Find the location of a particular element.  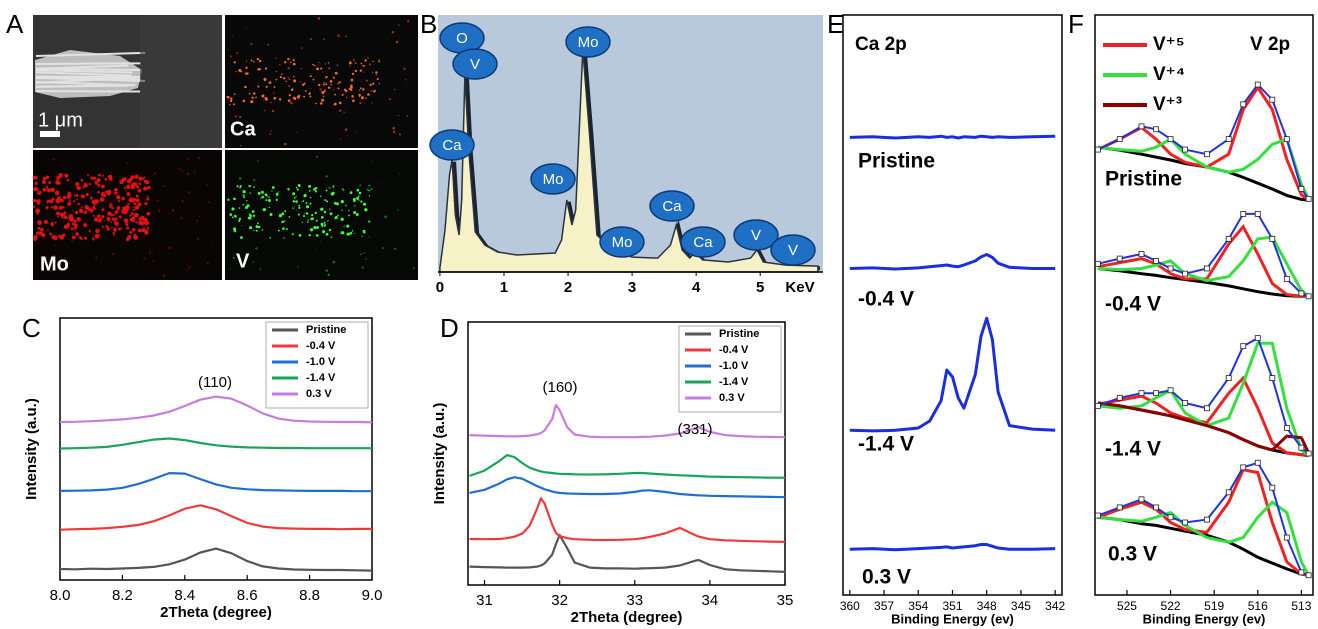

panel-letter: B is located at coordinates (428, 24).